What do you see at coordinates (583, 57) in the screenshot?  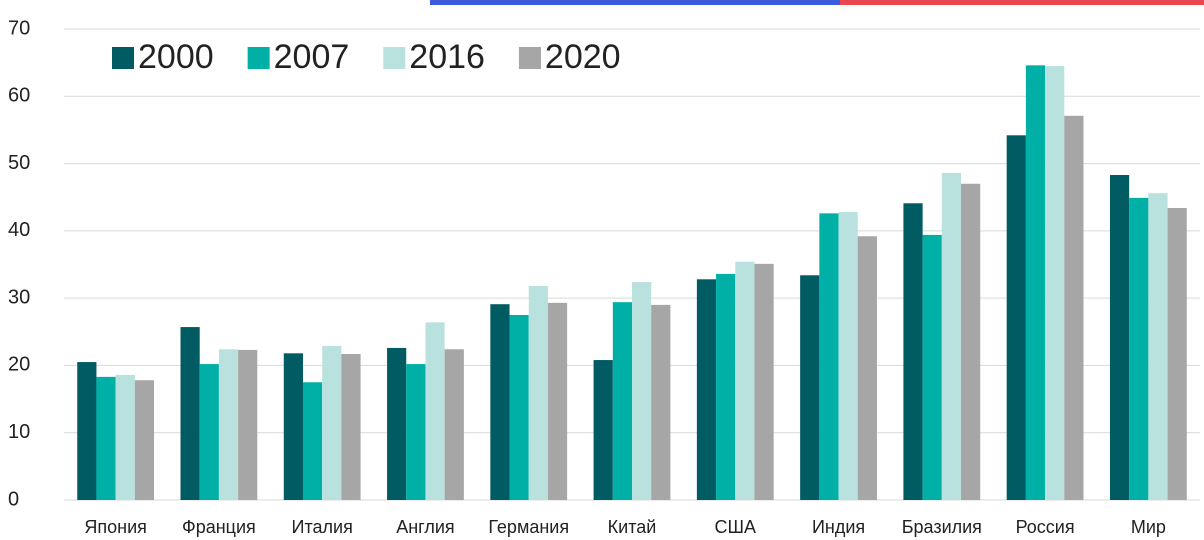 I see `legend-label: 2020` at bounding box center [583, 57].